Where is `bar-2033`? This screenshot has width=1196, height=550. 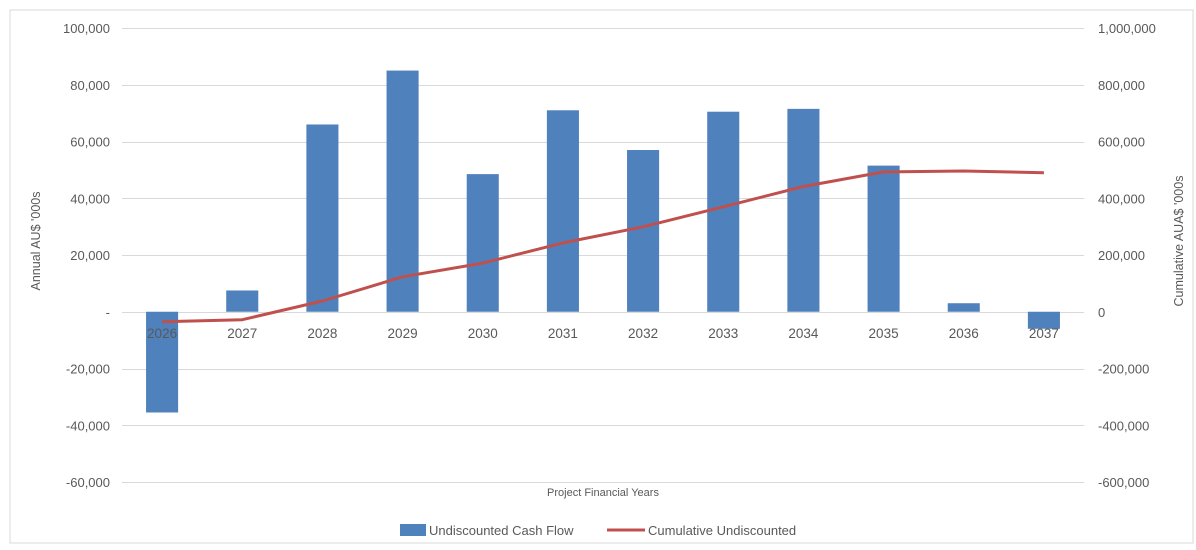
bar-2033 is located at coordinates (723, 211).